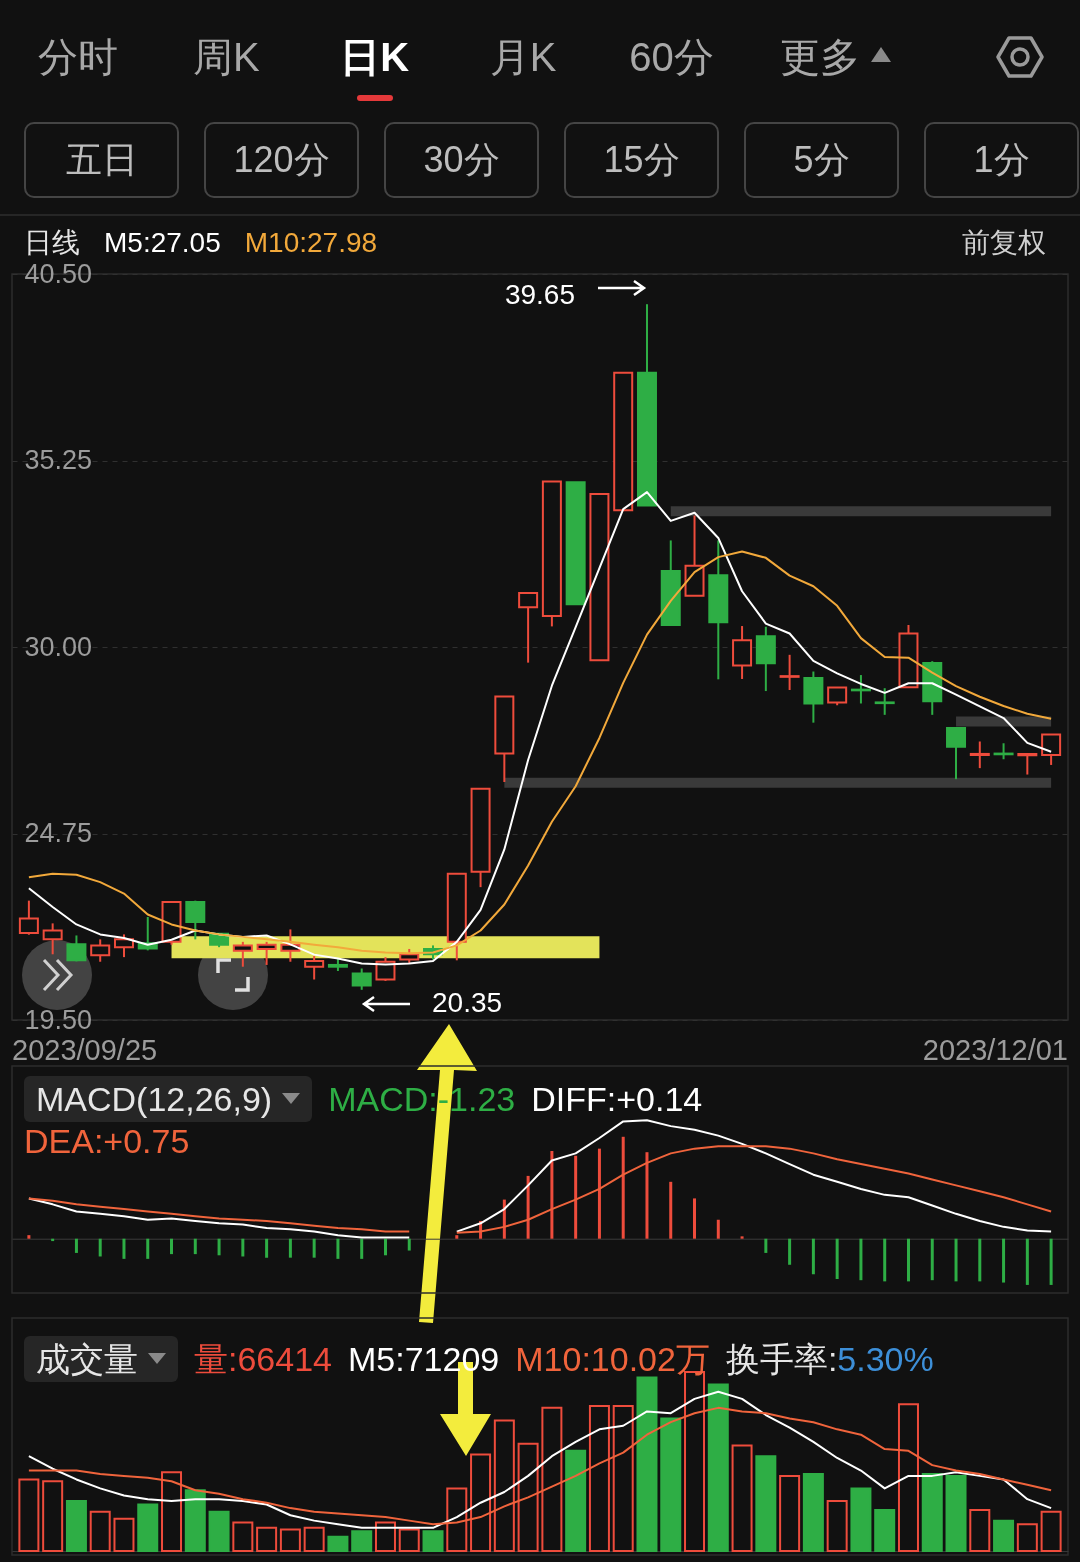 Image resolution: width=1080 pixels, height=1562 pixels. What do you see at coordinates (641, 160) in the screenshot?
I see `button: 15分` at bounding box center [641, 160].